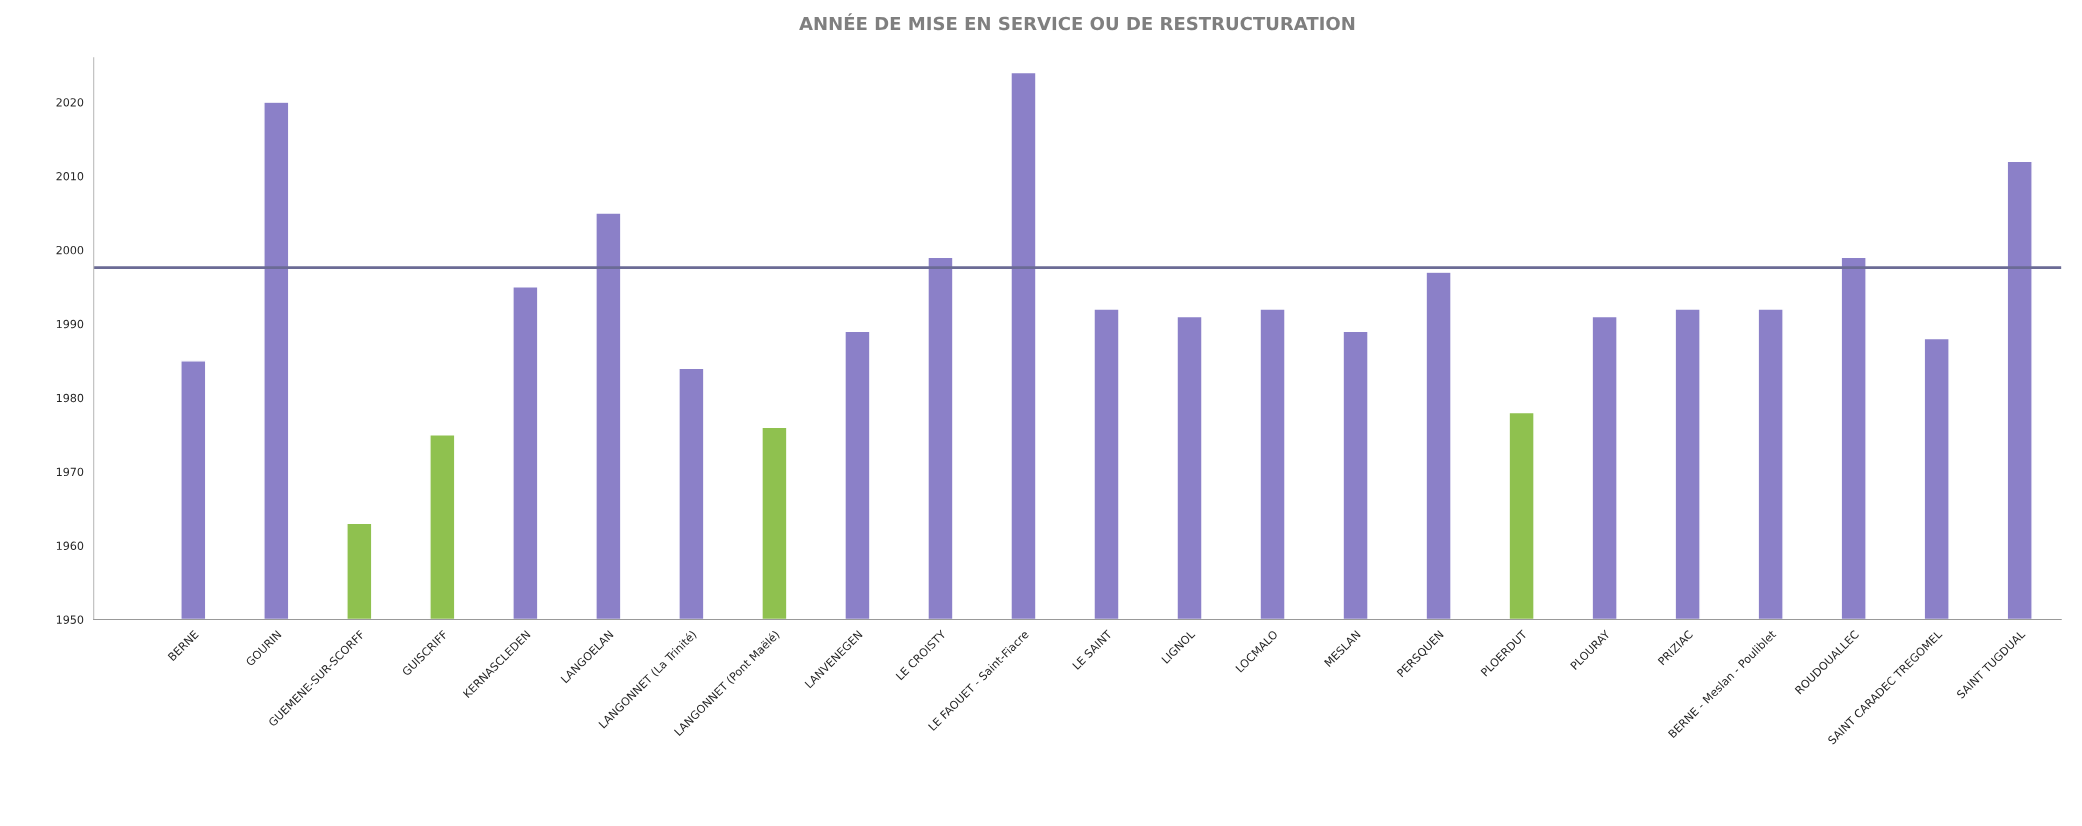  Describe the element at coordinates (70, 324) in the screenshot. I see `y-tick-label: 1990` at that location.